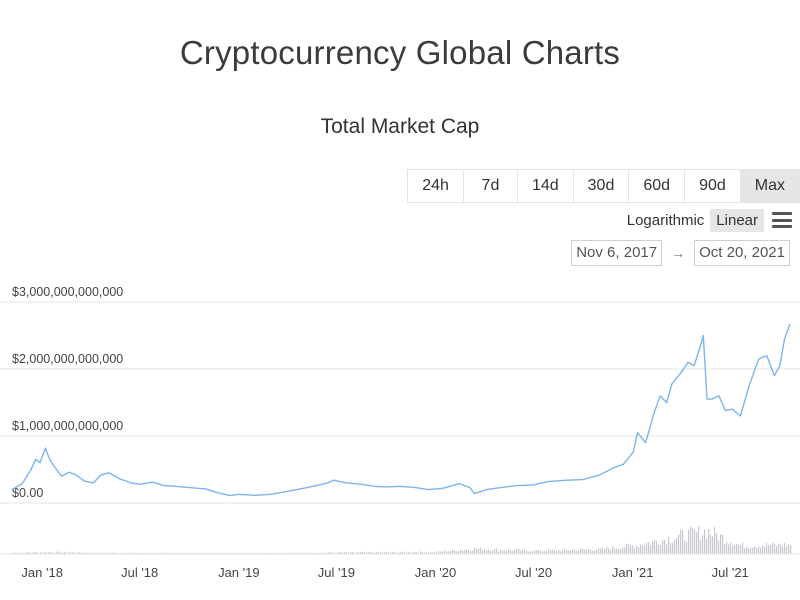  Describe the element at coordinates (742, 253) in the screenshot. I see `end-date-input: Oct 20, 2021` at that location.